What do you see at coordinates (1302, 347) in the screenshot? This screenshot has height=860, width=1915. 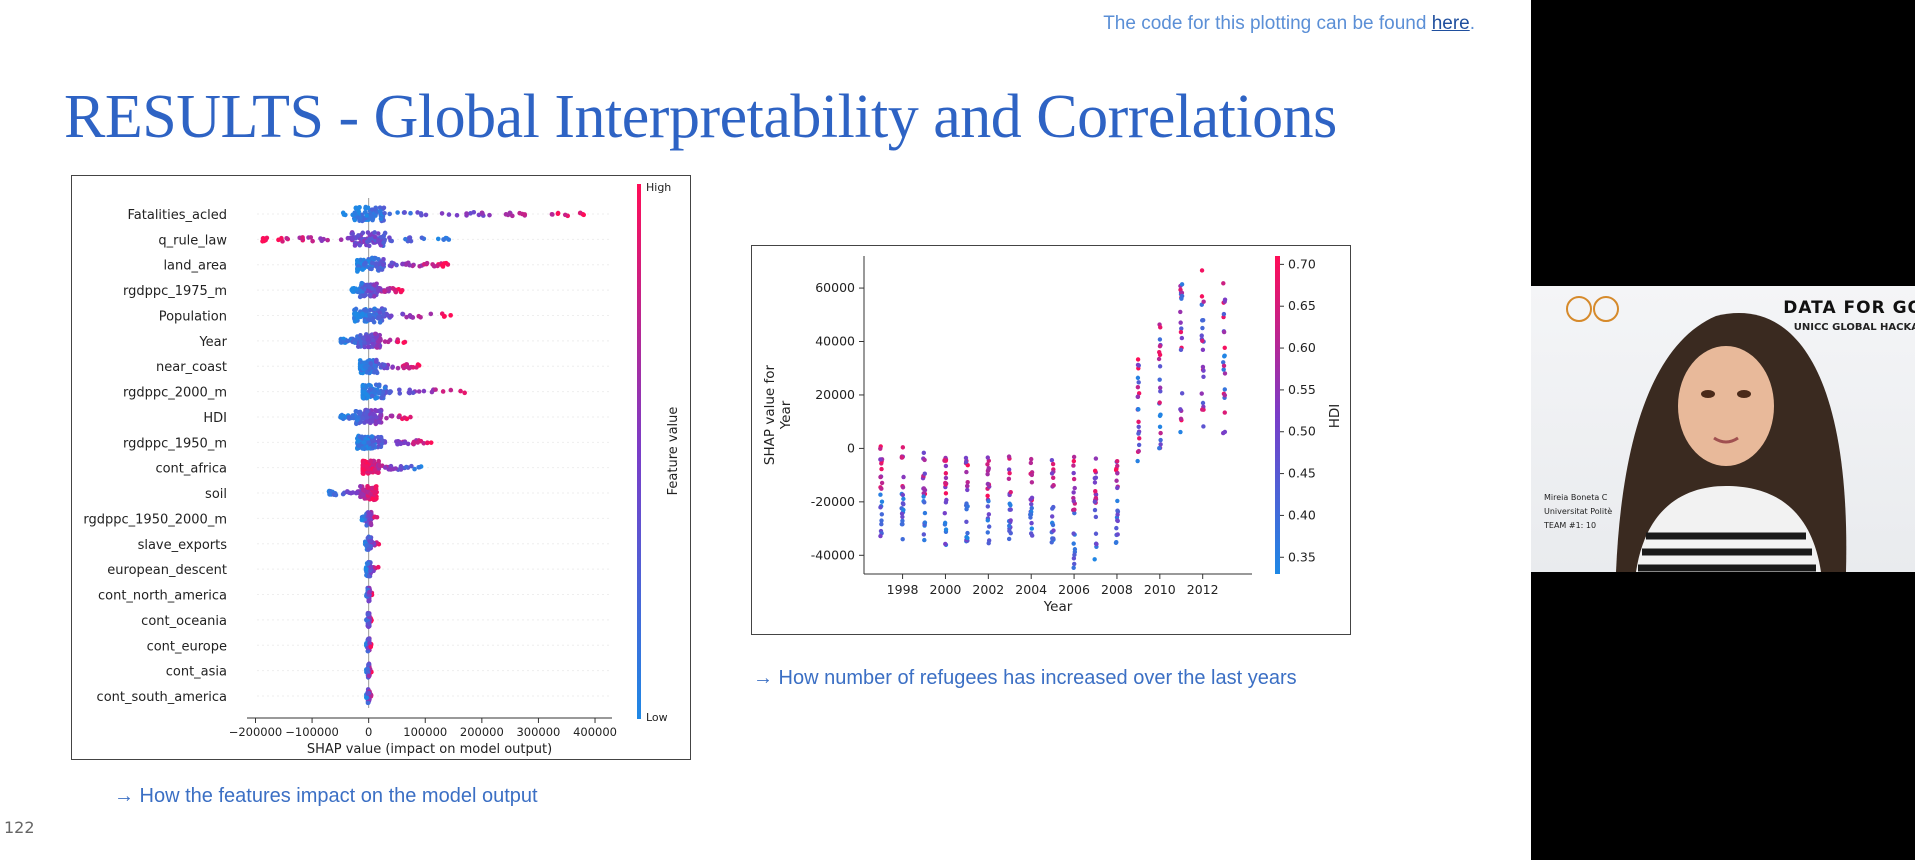 I see `colorbar-tick-label: 0.60` at bounding box center [1302, 347].